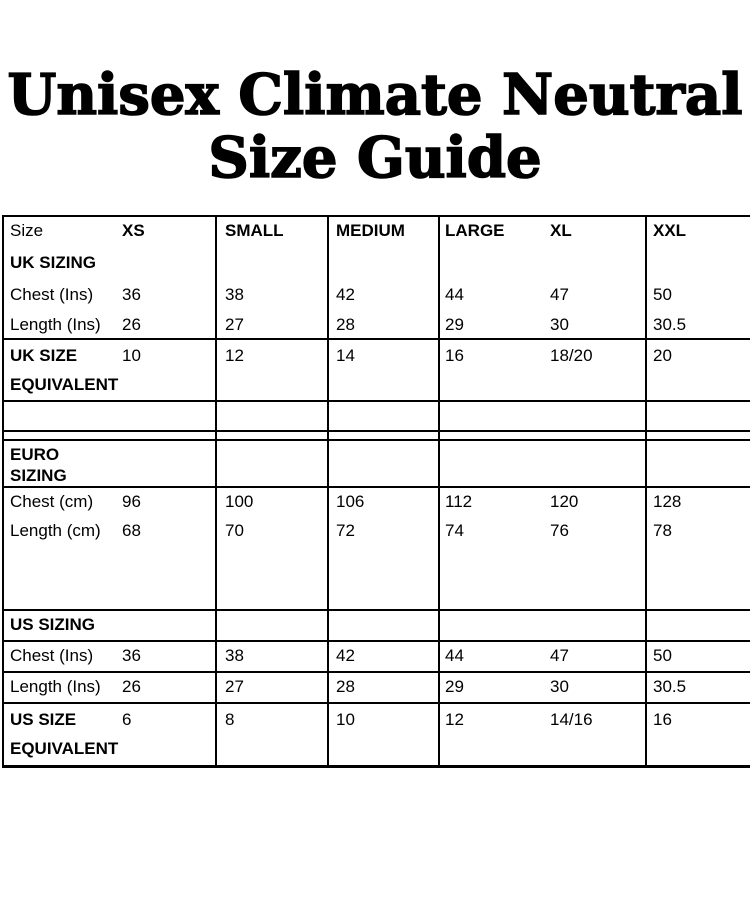 The width and height of the screenshot is (750, 905). What do you see at coordinates (375, 127) in the screenshot?
I see `page-title: Unisex Climate Neutral Size Guide` at bounding box center [375, 127].